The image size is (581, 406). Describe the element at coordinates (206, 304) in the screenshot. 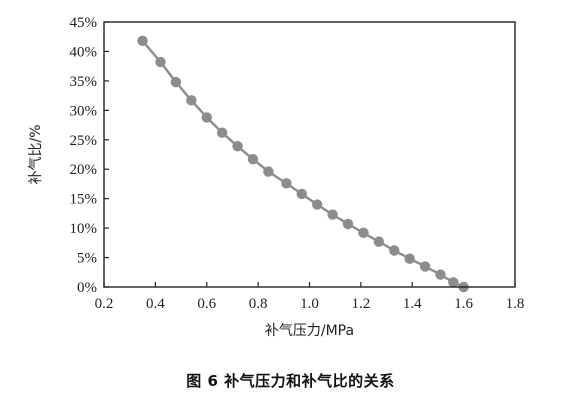

I see `x-tick-label: 0.6` at that location.